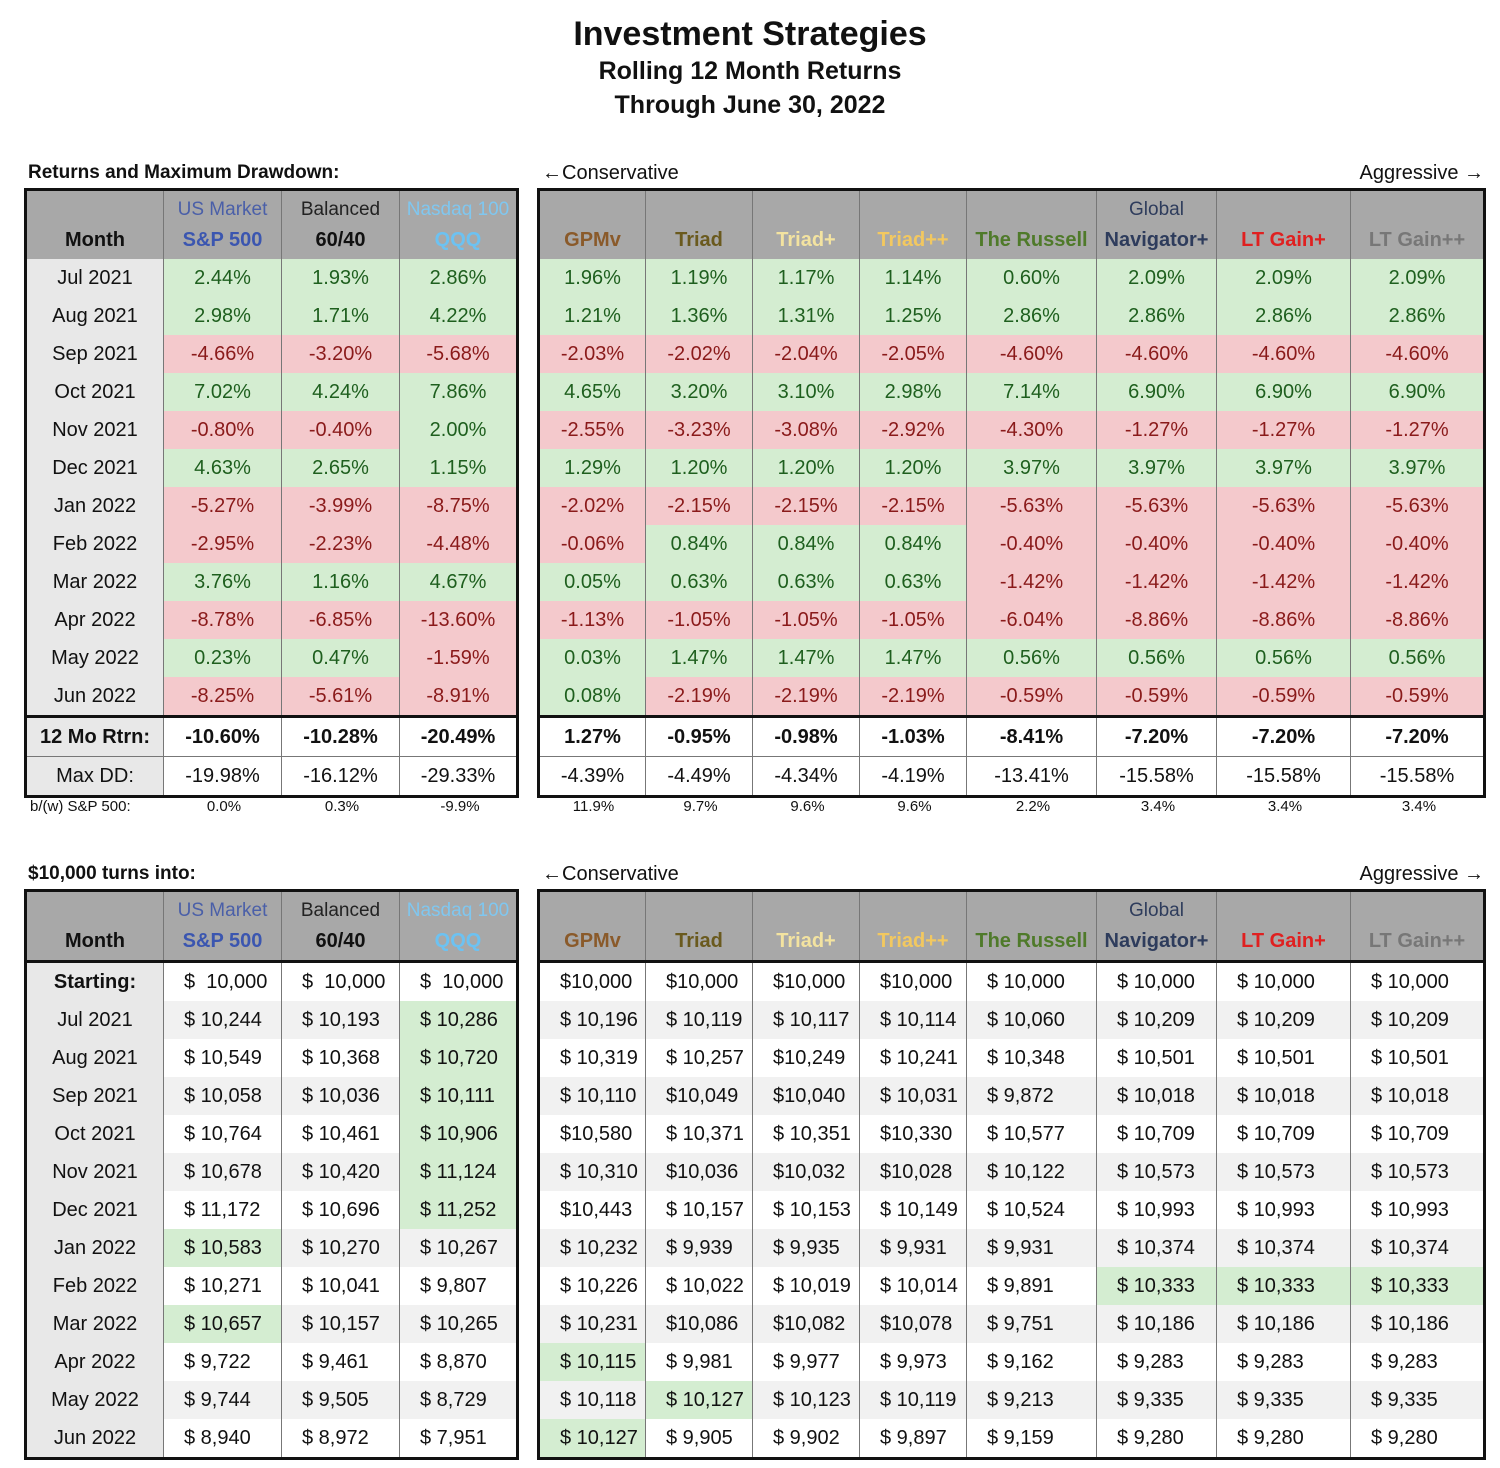 The image size is (1500, 1468). Describe the element at coordinates (592, 316) in the screenshot. I see `return-cell: 1.21%` at that location.